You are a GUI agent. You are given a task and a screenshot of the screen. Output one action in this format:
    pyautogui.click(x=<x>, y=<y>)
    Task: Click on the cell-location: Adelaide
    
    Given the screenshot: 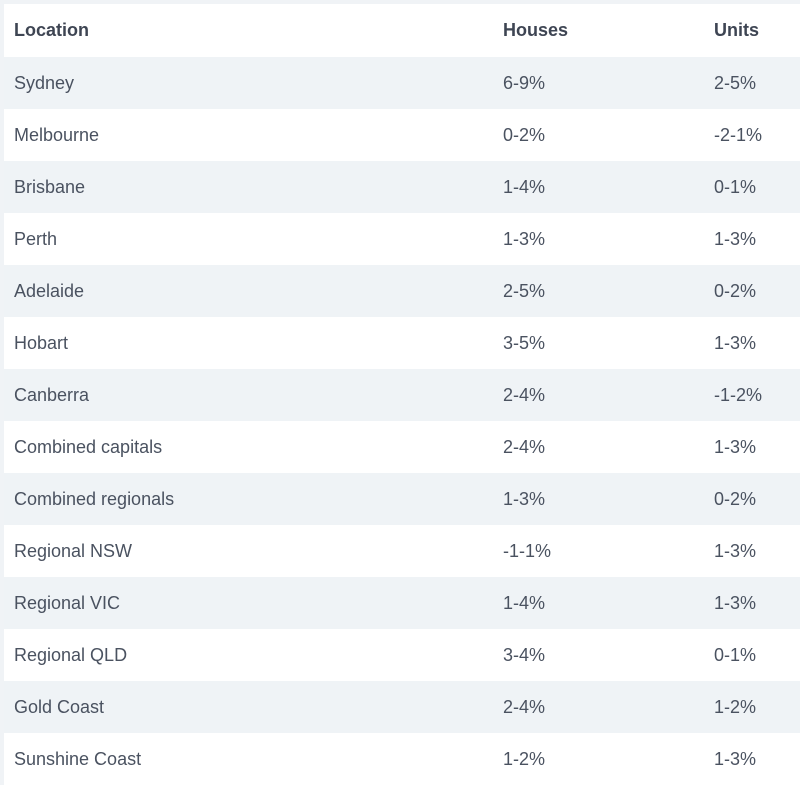 What is the action you would take?
    pyautogui.click(x=49, y=290)
    